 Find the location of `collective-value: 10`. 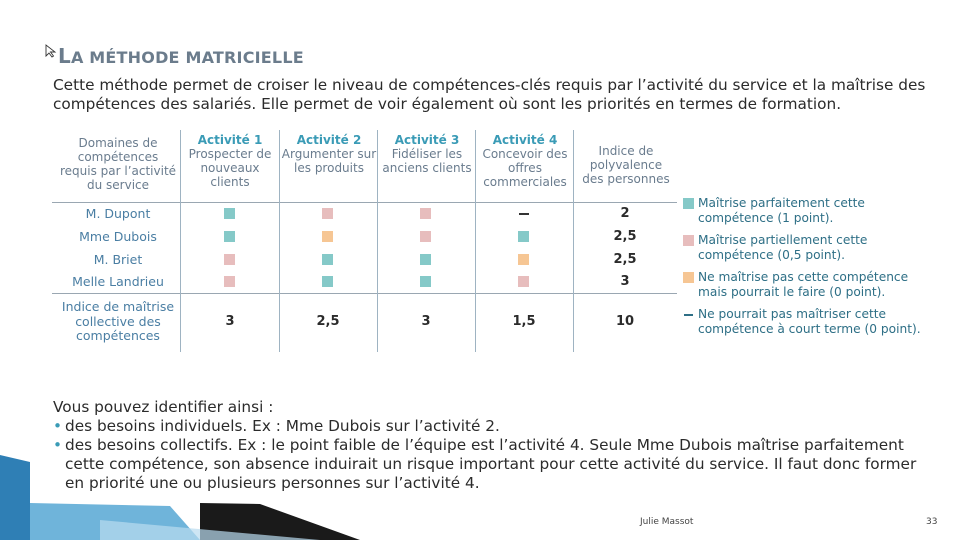

collective-value: 10 is located at coordinates (625, 321).